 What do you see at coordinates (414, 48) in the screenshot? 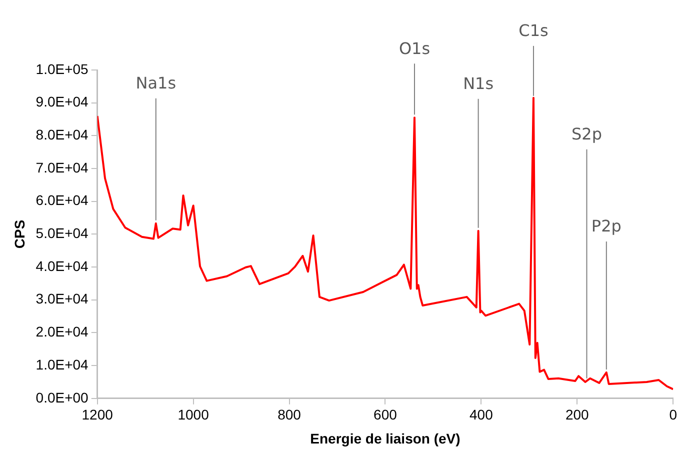
I see `annotation: O1s` at bounding box center [414, 48].